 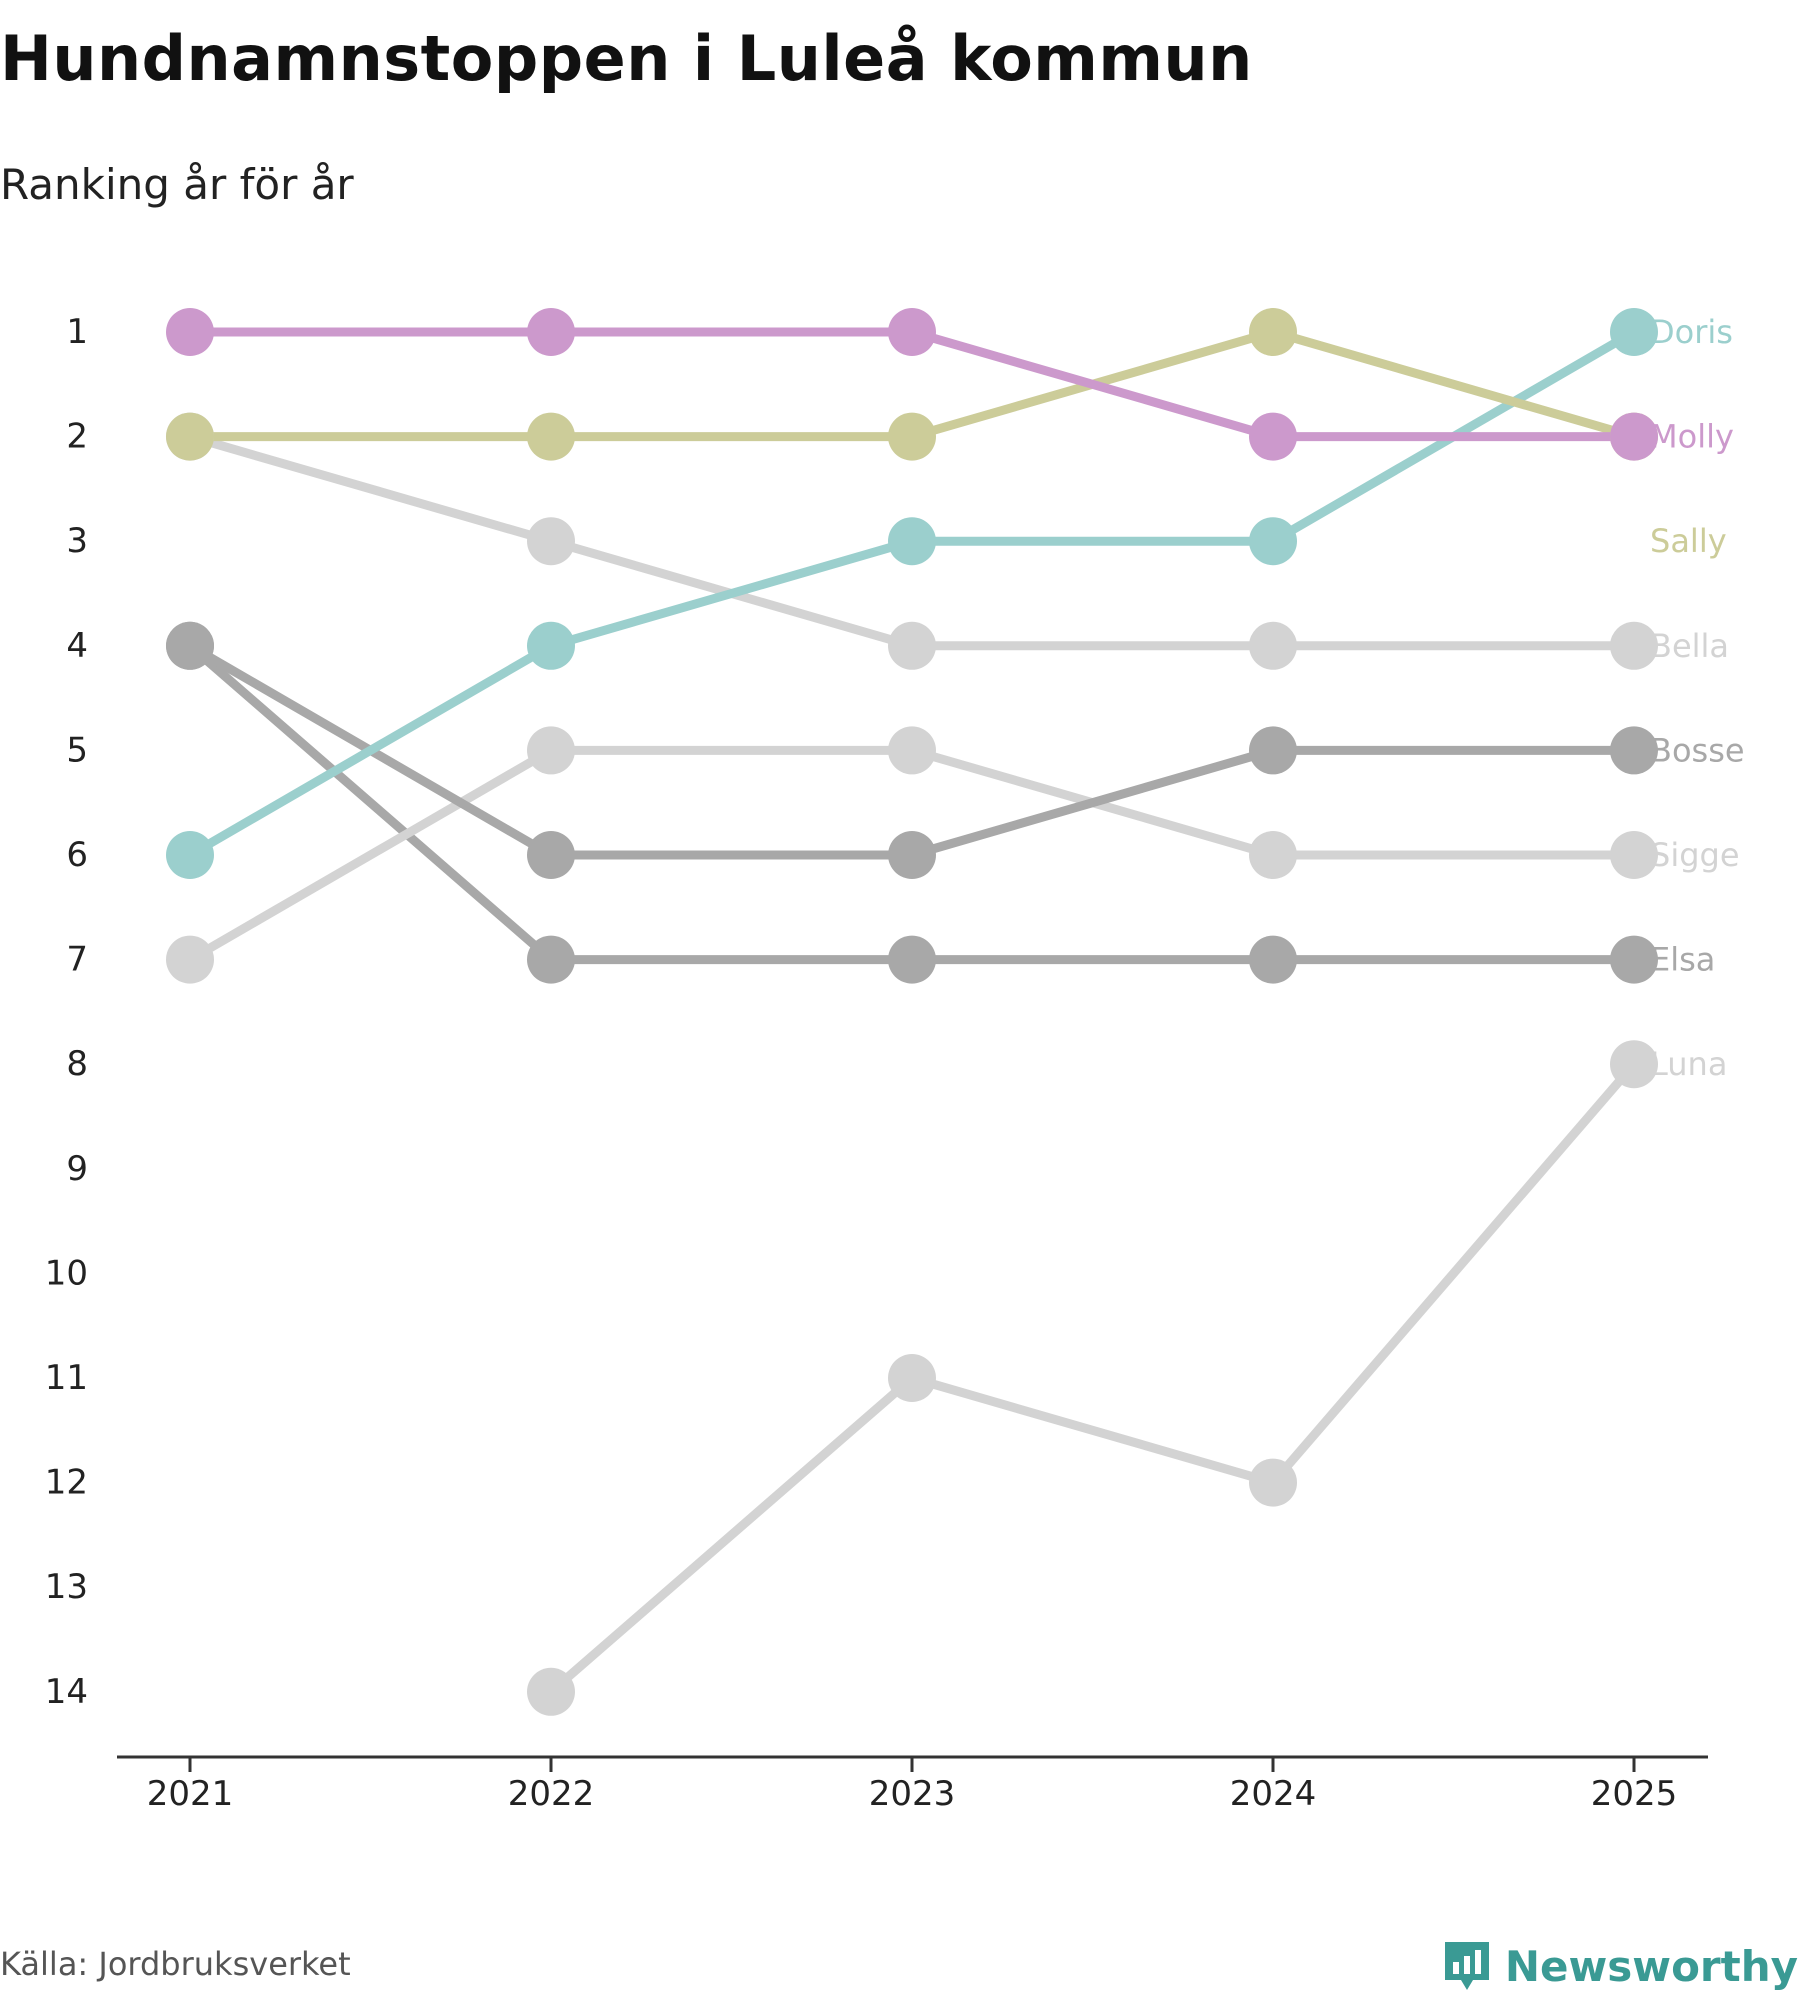 What do you see at coordinates (912, 959) in the screenshot?
I see `point-elsa-2023` at bounding box center [912, 959].